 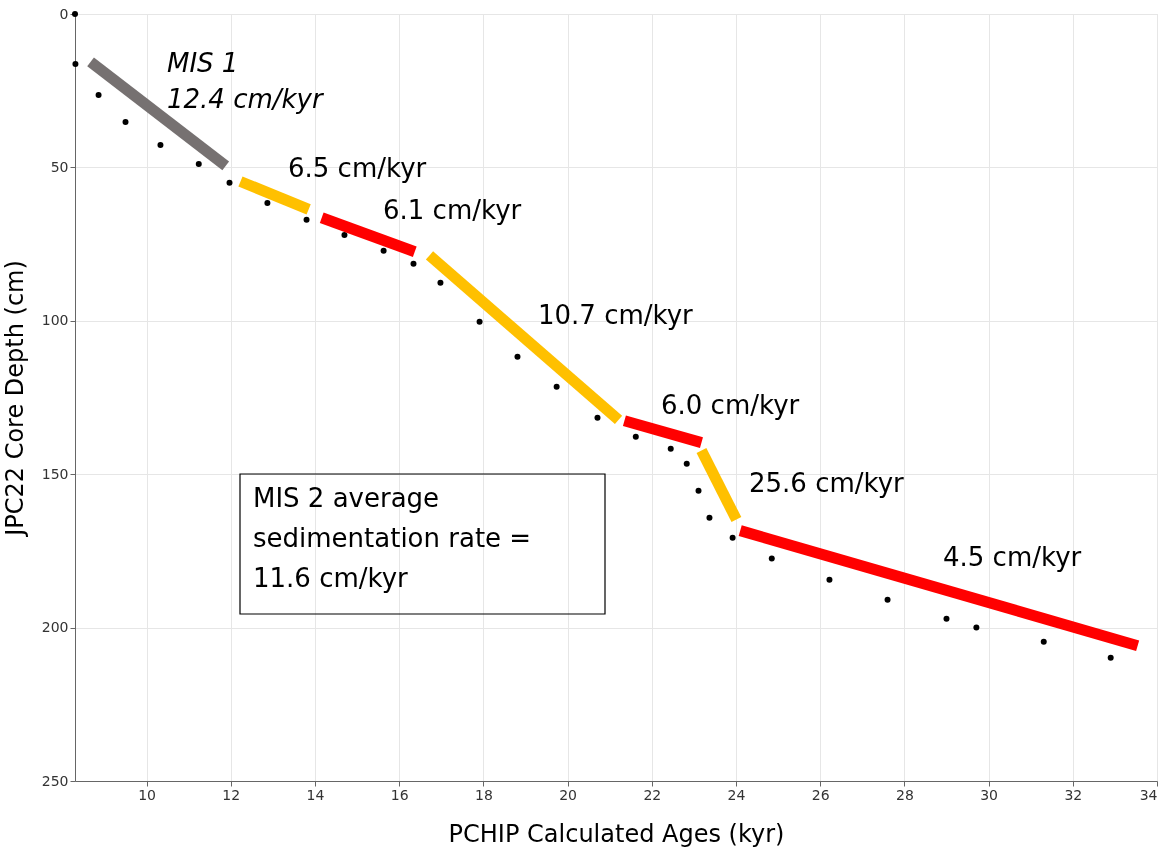 What do you see at coordinates (827, 483) in the screenshot?
I see `annotation: 25.6 cm/kyr` at bounding box center [827, 483].